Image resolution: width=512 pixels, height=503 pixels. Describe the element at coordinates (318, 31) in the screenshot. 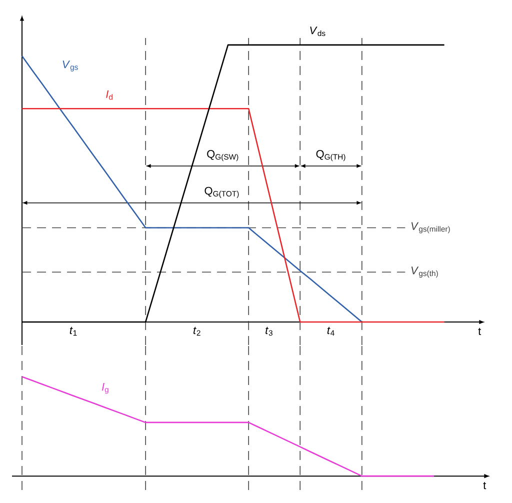

I see `series-label: V$_{ds}$` at that location.